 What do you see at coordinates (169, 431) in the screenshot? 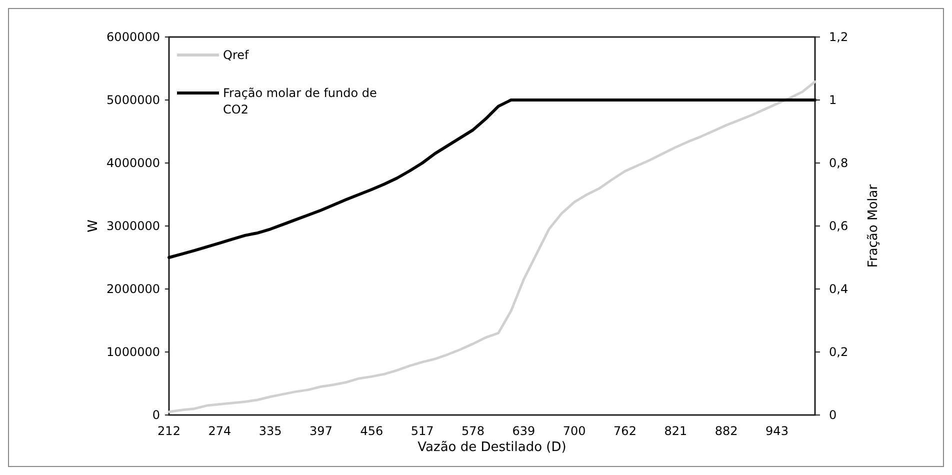
I see `x-tick-label: 212` at bounding box center [169, 431].